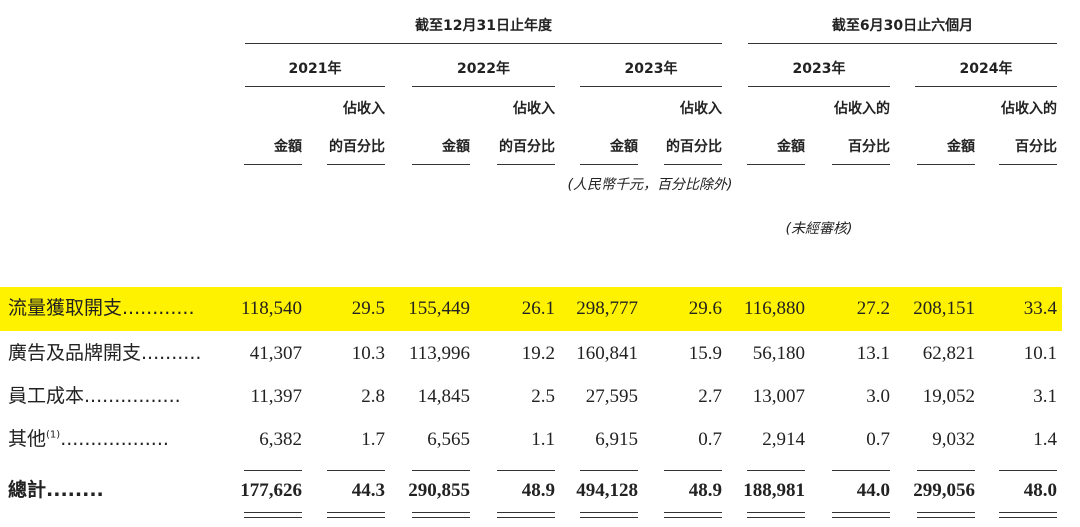  I want to click on label-text: 其他, so click(27, 439).